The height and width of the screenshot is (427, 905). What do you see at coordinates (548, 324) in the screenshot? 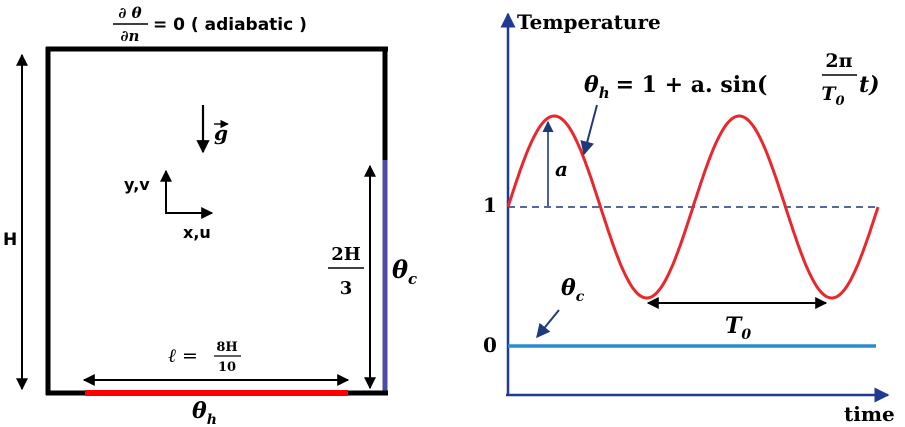
I see `cold-pointer-arrow` at bounding box center [548, 324].